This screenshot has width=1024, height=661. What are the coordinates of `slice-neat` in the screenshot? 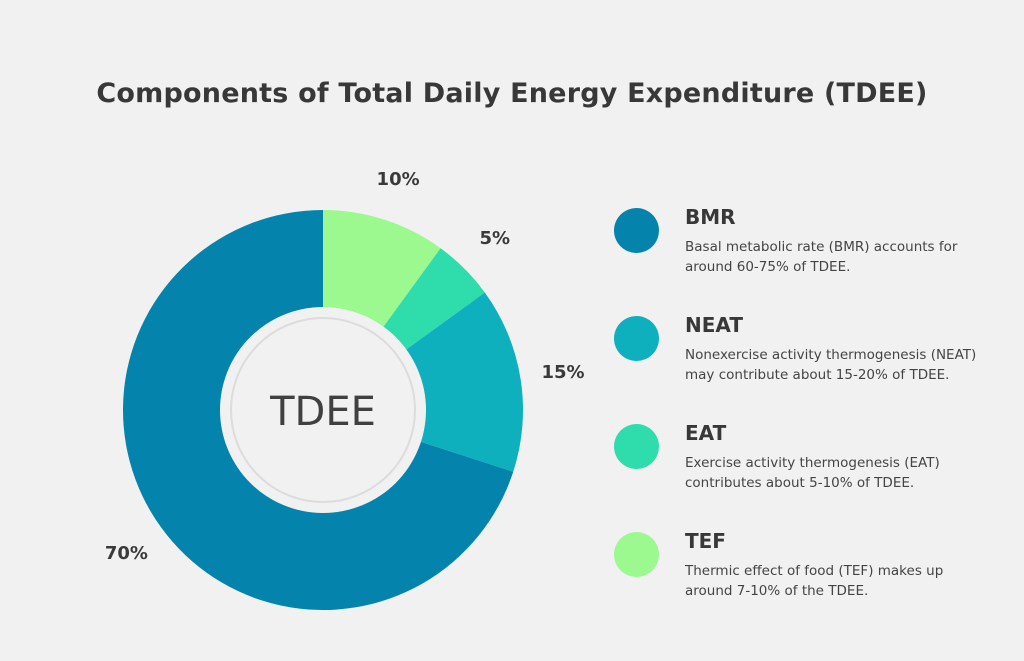 It's located at (423, 382).